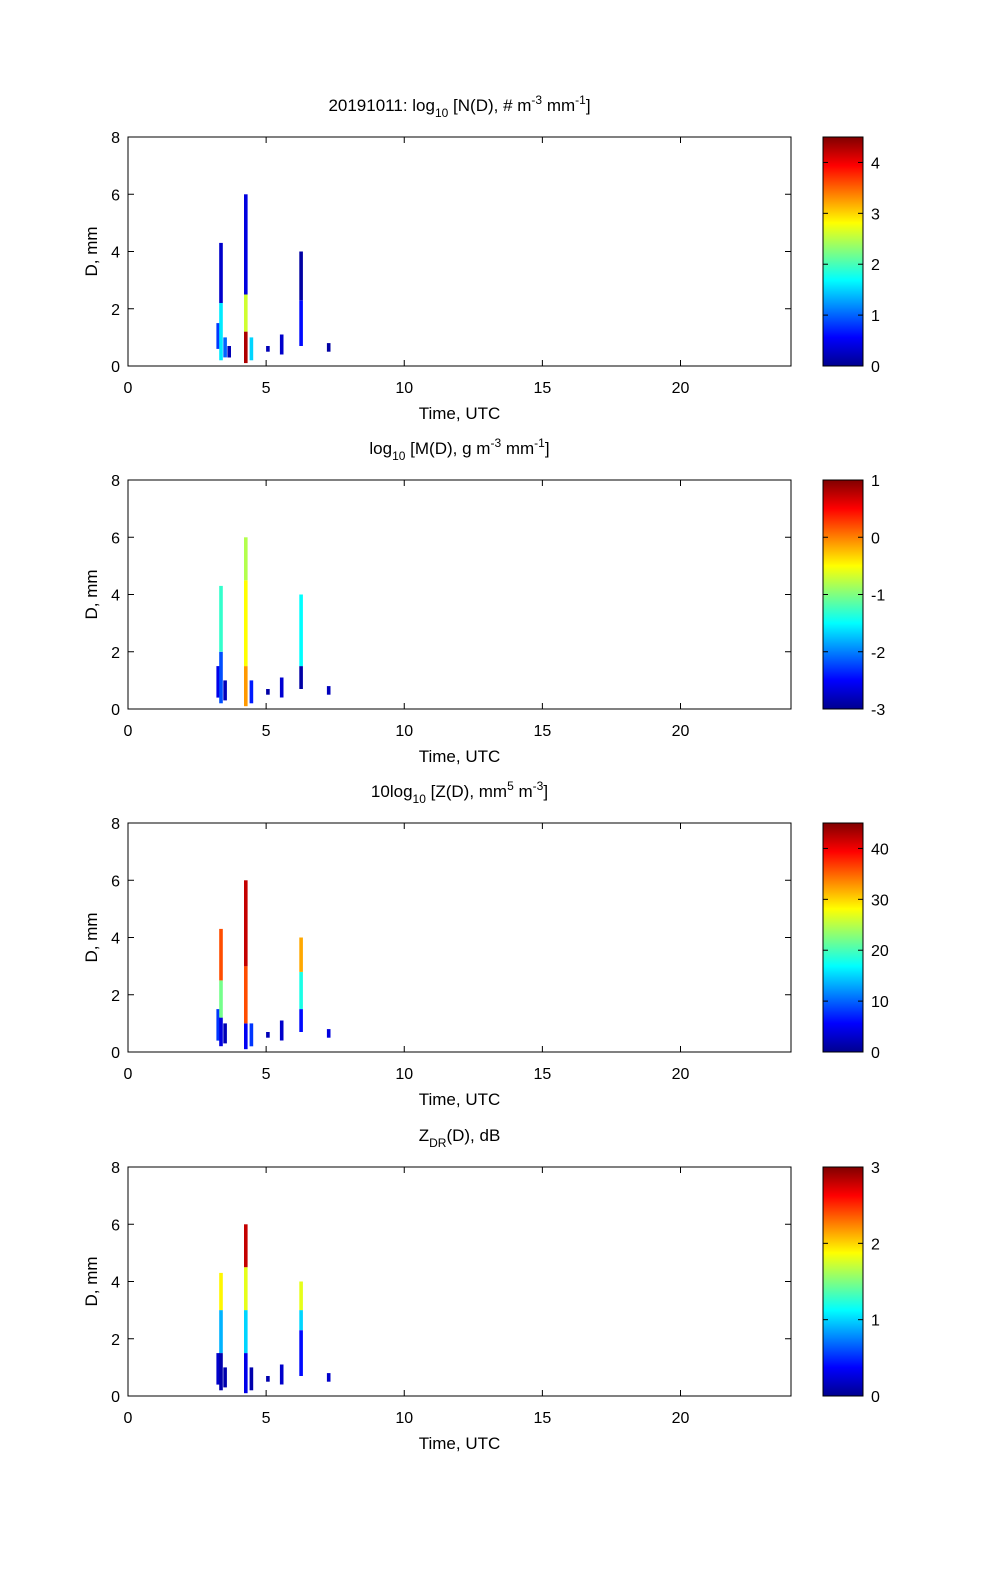 The image size is (1000, 1580). I want to click on x-tick-label: 0, so click(128, 388).